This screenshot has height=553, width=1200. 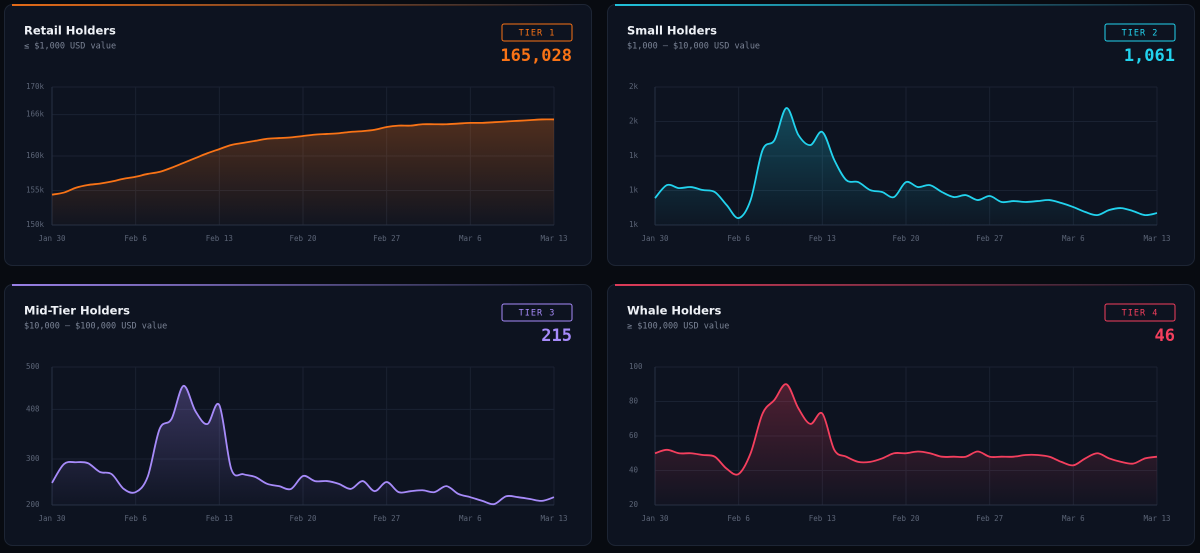 What do you see at coordinates (634, 401) in the screenshot?
I see `y-tick-label: 80` at bounding box center [634, 401].